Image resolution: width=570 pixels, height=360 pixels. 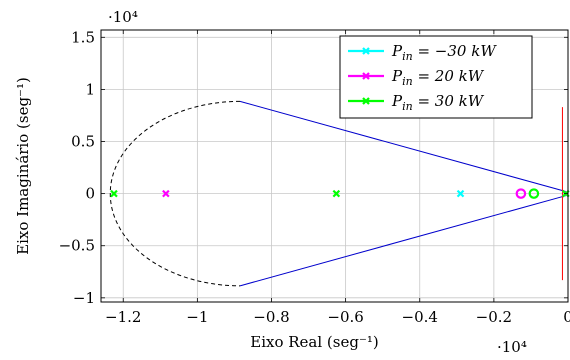 What do you see at coordinates (90, 194) in the screenshot?
I see `y-tick-label: 0` at bounding box center [90, 194].